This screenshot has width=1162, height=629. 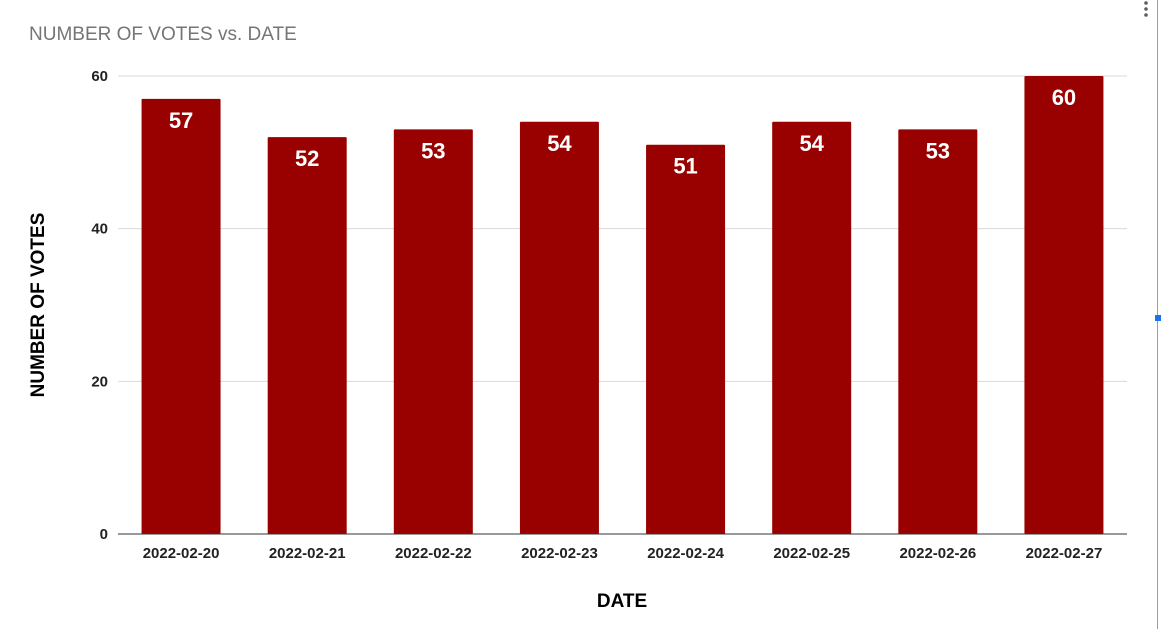 I want to click on y-axis-title: NUMBER OF VOTES, so click(x=38, y=305).